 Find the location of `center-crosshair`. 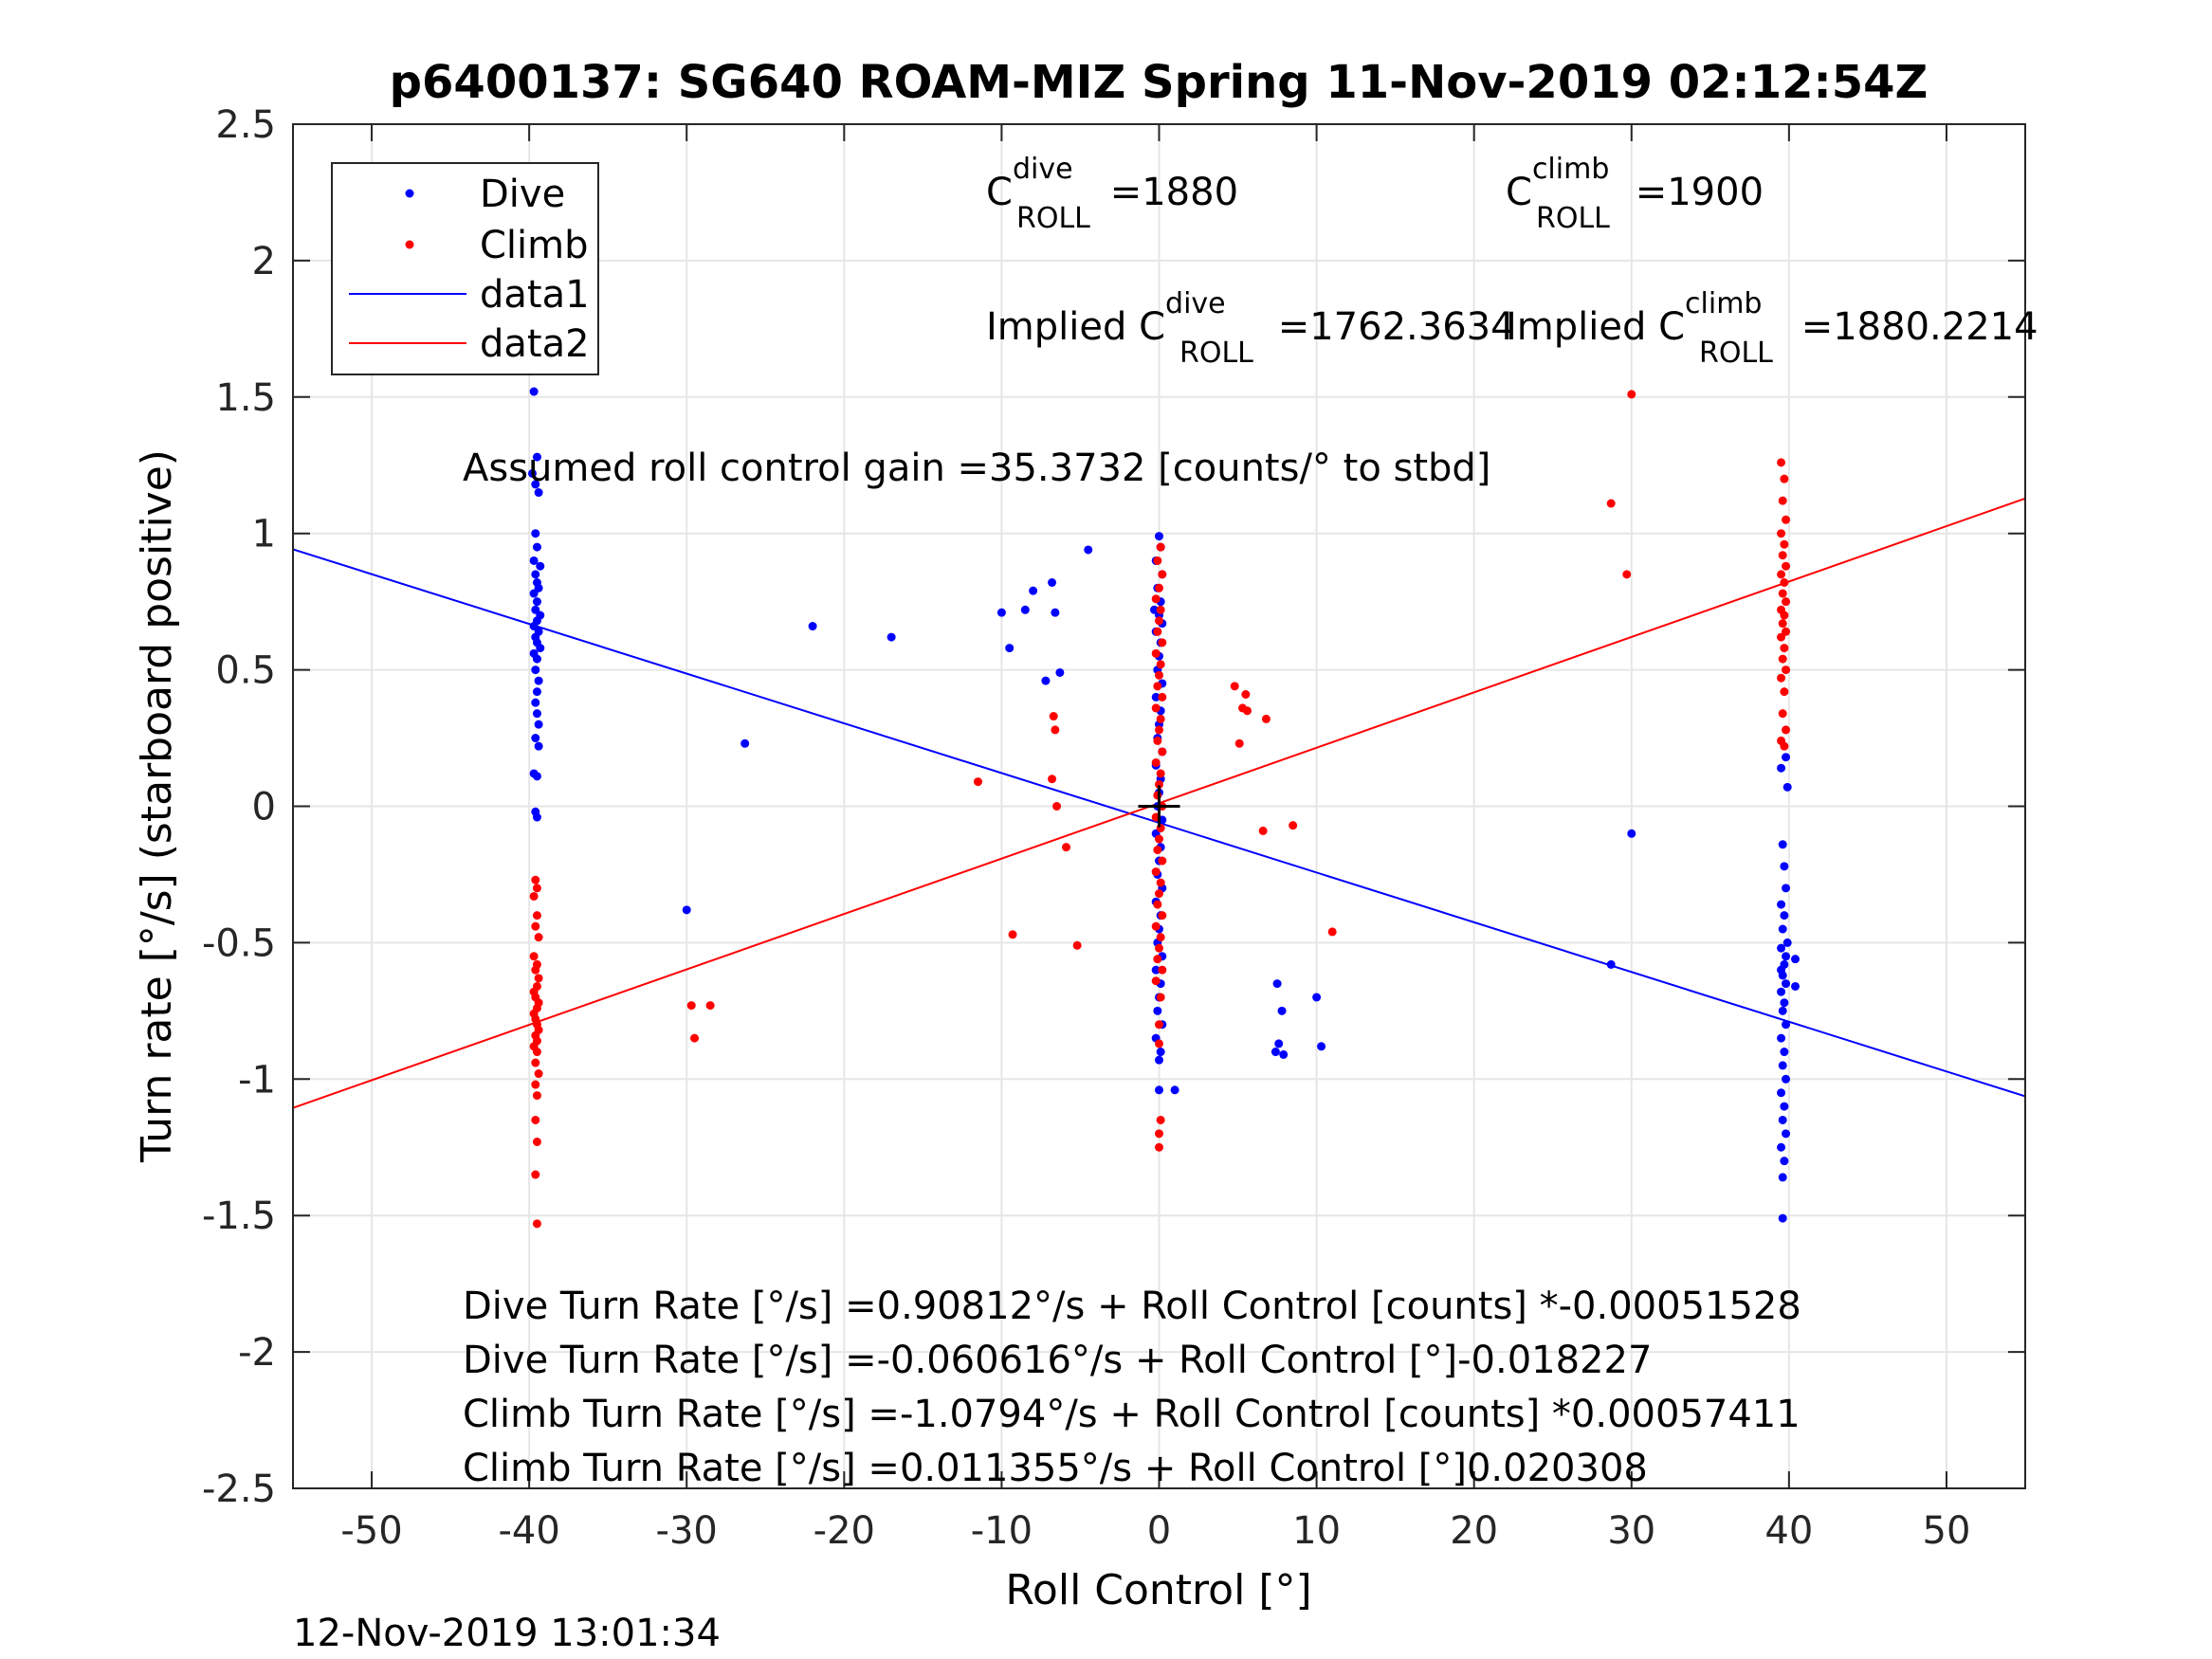

center-crosshair is located at coordinates (1159, 806).